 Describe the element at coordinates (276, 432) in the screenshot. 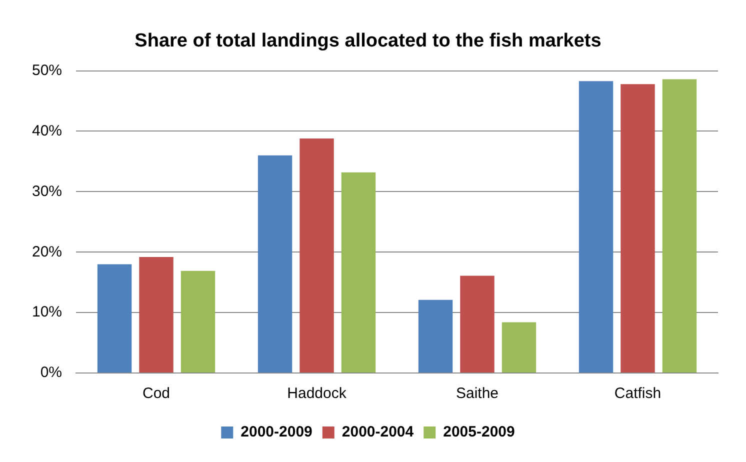

I see `legend-label: 2000-2009` at that location.